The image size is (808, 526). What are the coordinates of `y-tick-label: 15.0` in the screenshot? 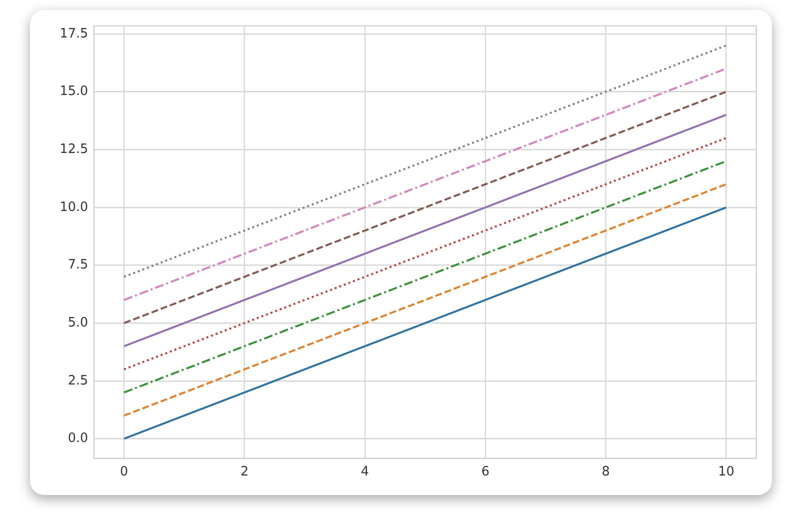 It's located at (74, 92).